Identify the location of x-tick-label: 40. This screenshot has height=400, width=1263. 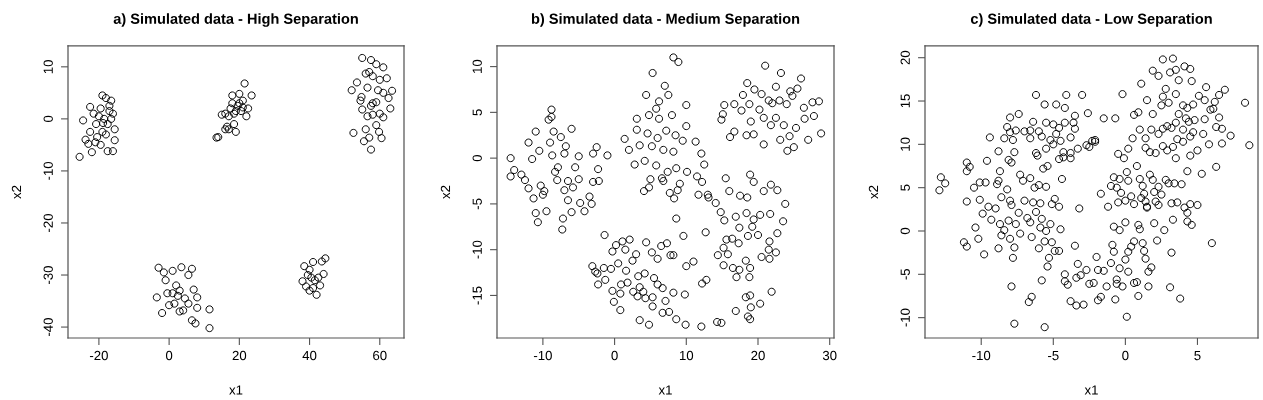
(309, 355).